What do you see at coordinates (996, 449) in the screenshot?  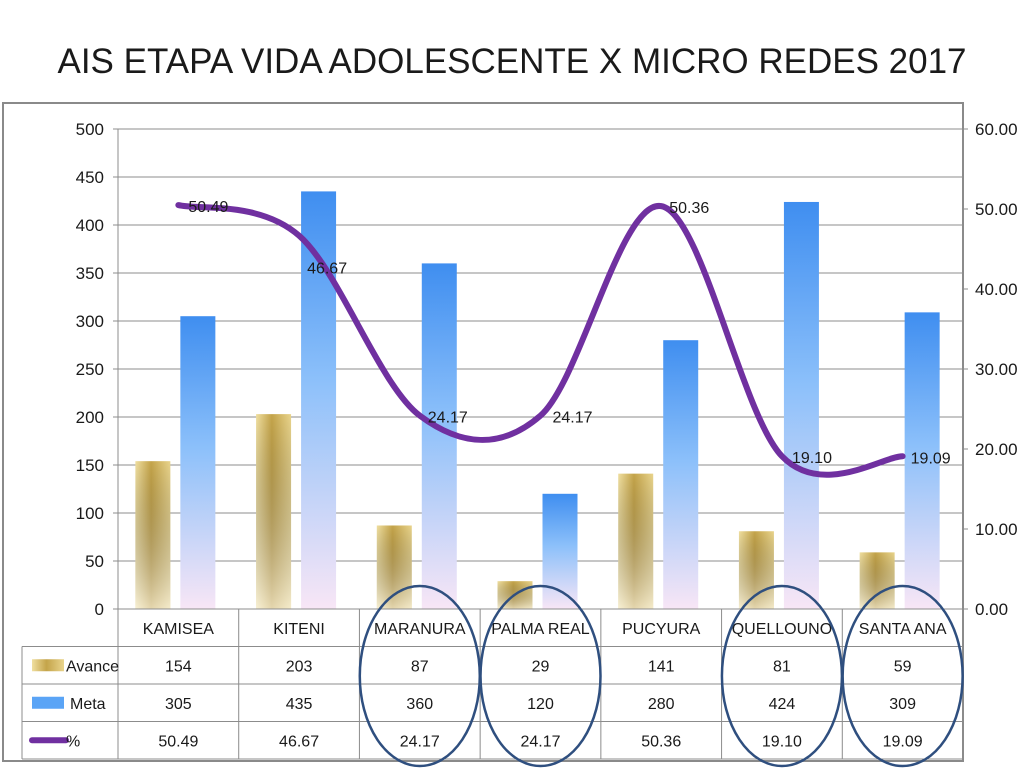 I see `right-tick-label: 20.00` at bounding box center [996, 449].